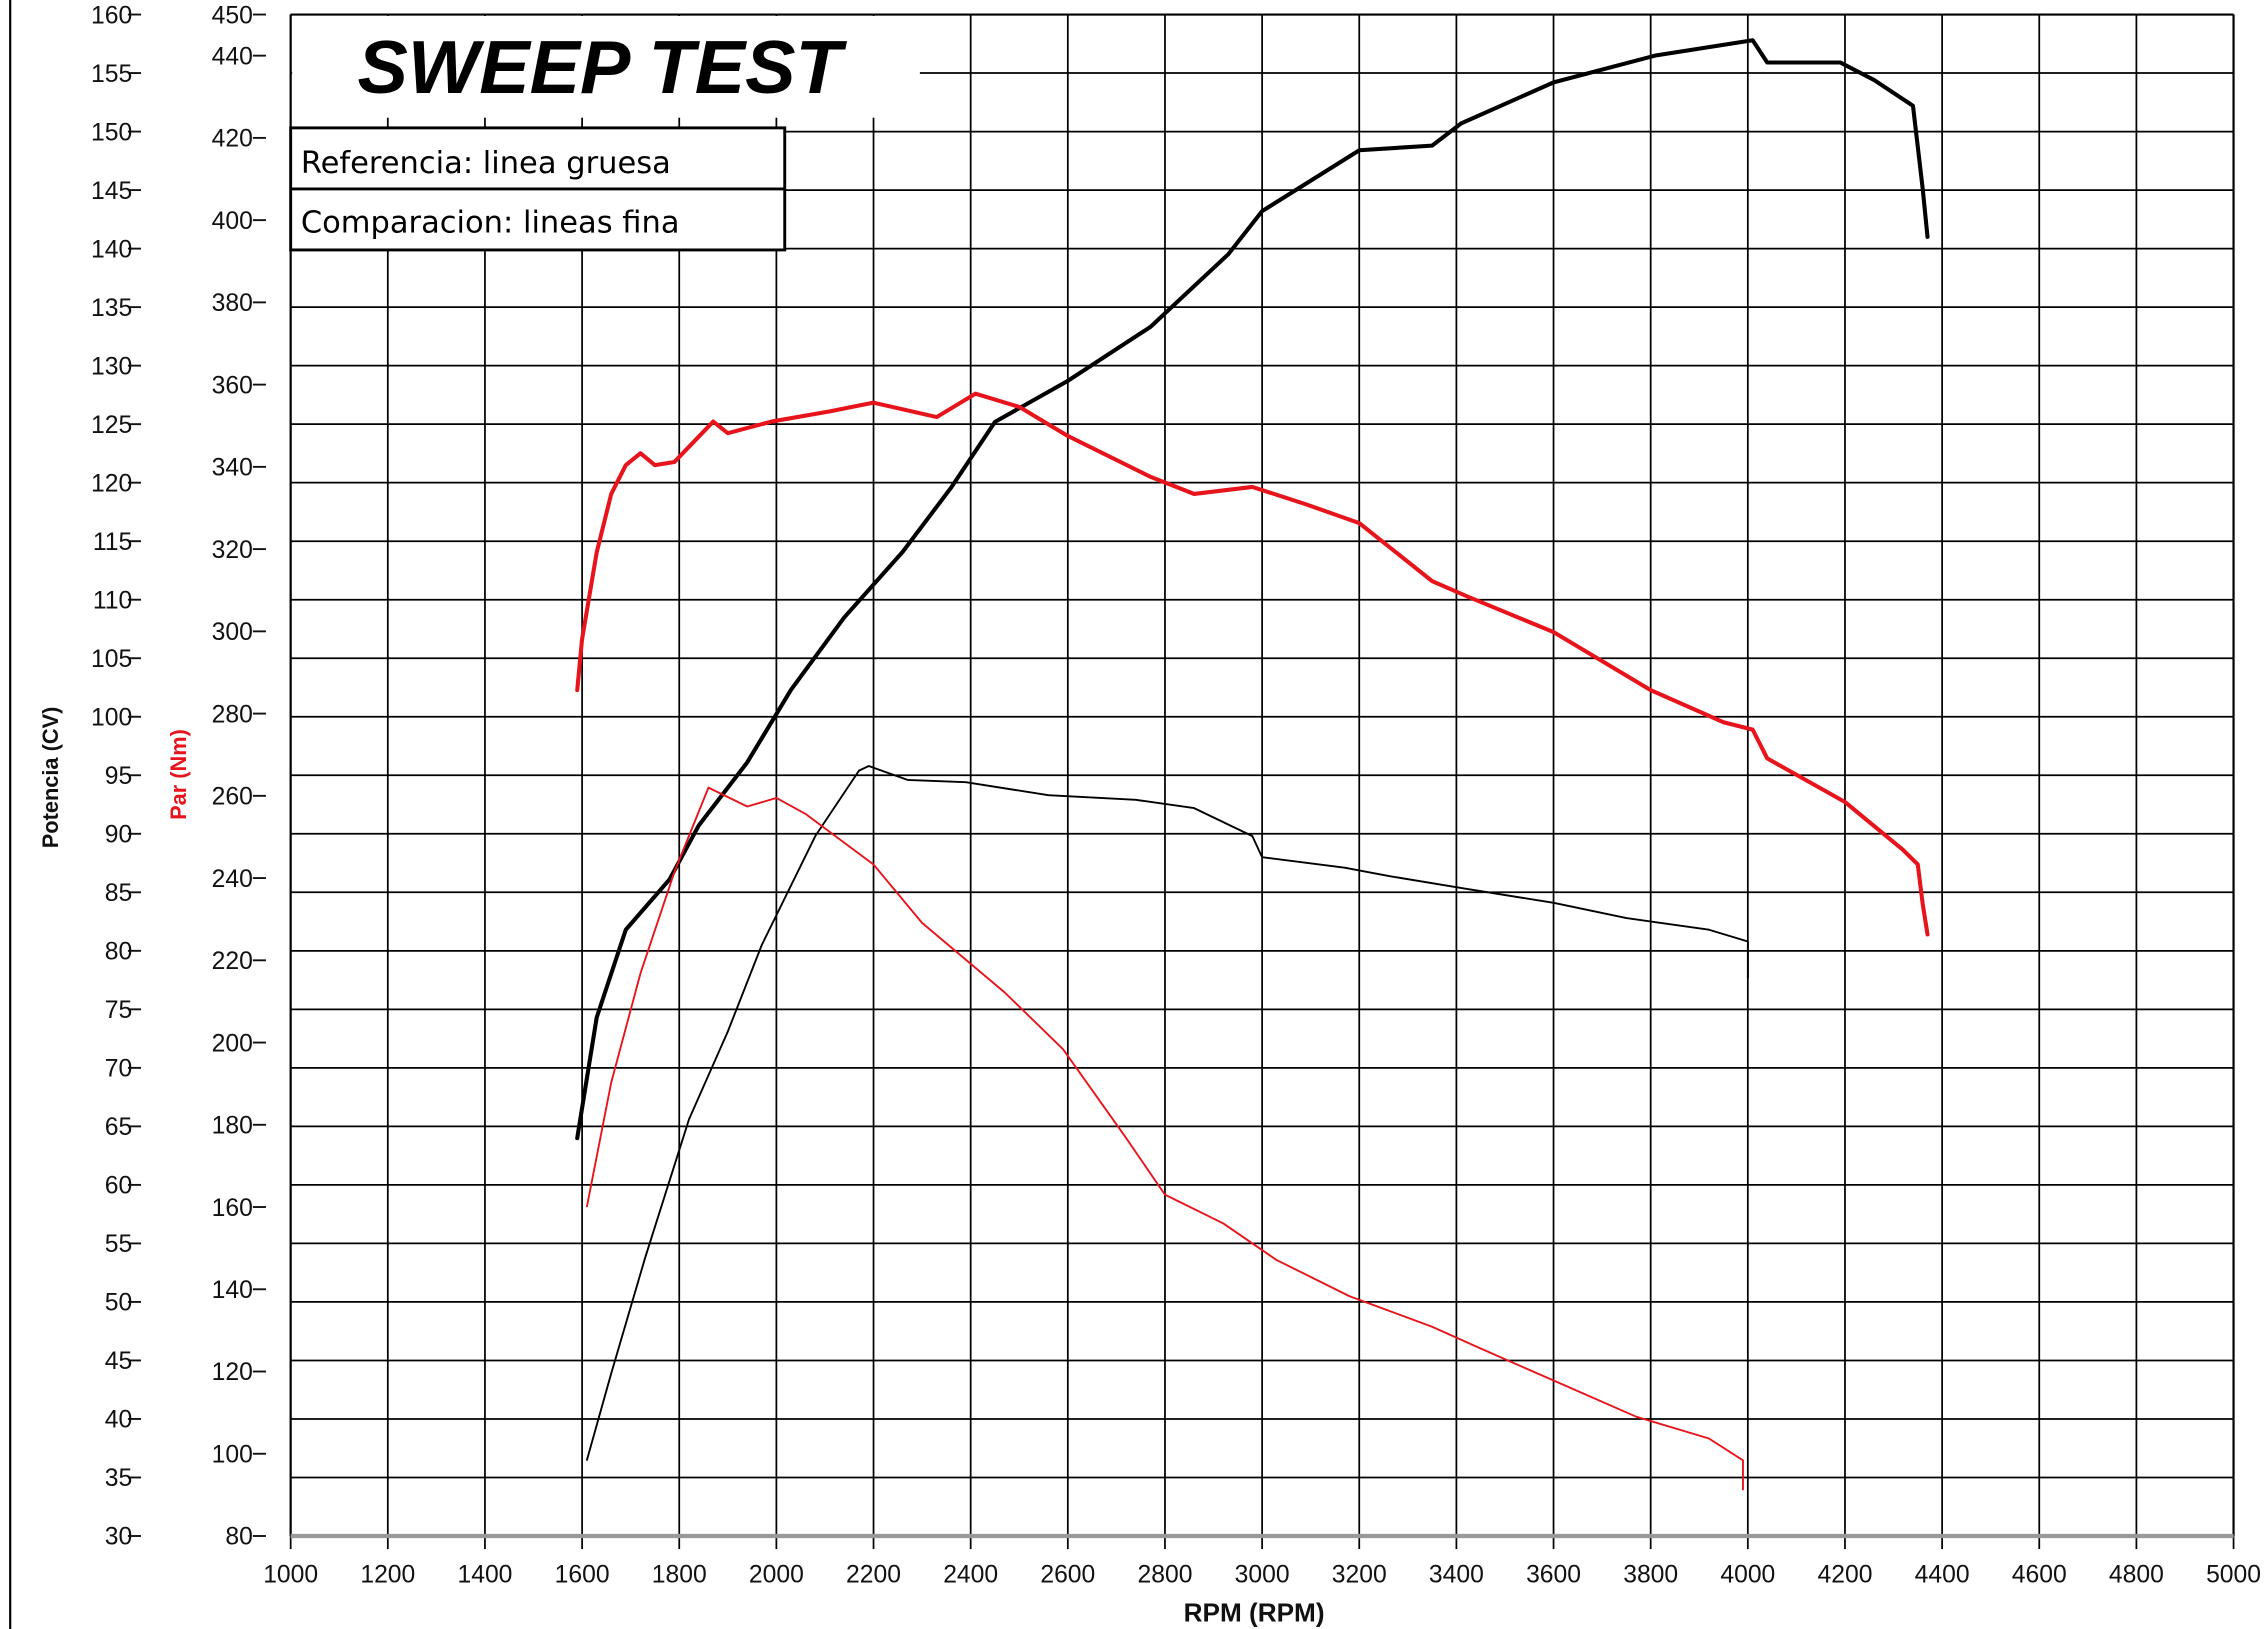  What do you see at coordinates (1067, 1574) in the screenshot?
I see `x-tick-label: 2600` at bounding box center [1067, 1574].